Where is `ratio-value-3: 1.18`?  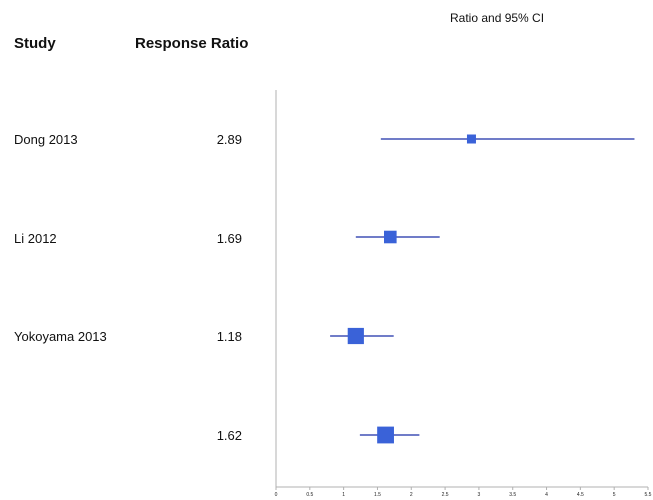 ratio-value-3: 1.18 is located at coordinates (229, 336).